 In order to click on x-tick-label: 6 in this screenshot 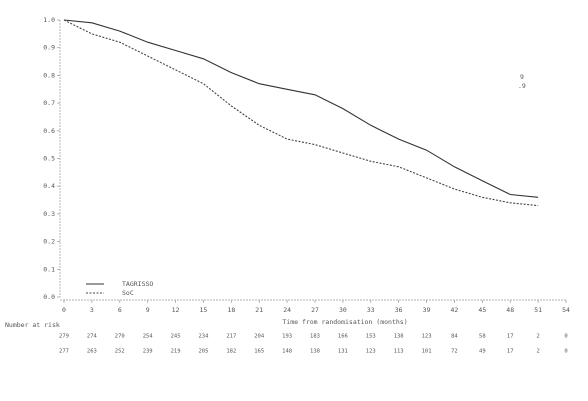, I will do `click(120, 310)`.